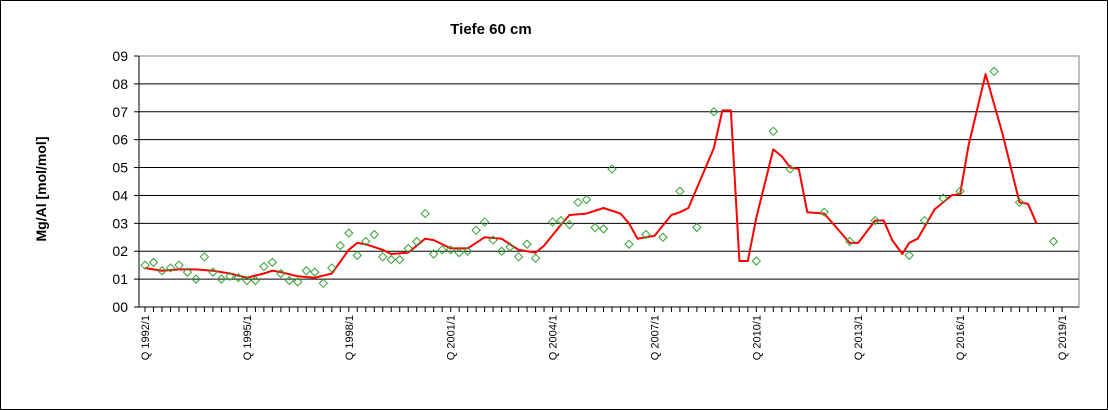 This screenshot has height=410, width=1108. I want to click on x-tick-label: Q 2004/1, so click(554, 337).